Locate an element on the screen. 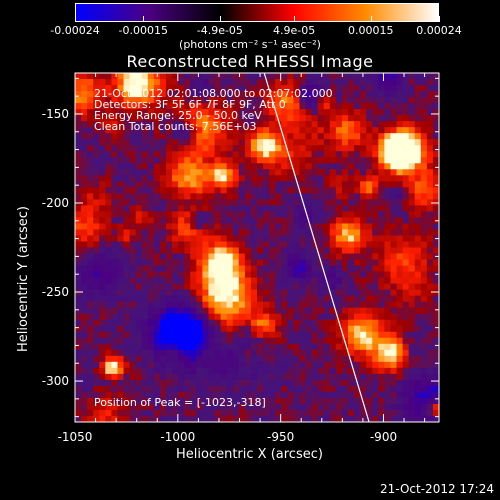  colorbar-tick is located at coordinates (75, 19).